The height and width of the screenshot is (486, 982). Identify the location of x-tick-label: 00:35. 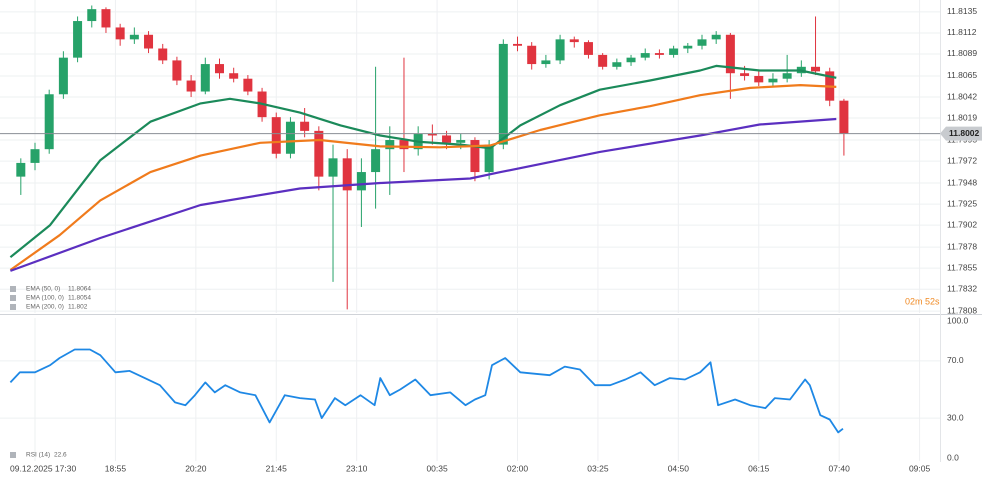
(437, 468).